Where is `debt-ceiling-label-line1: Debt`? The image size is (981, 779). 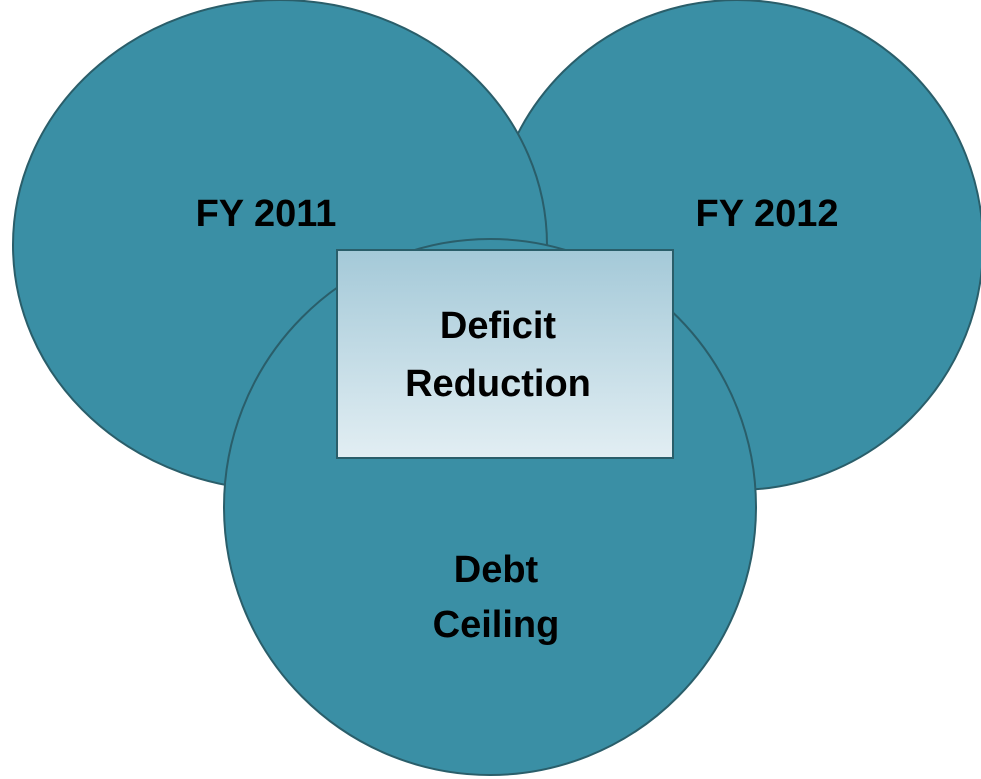
debt-ceiling-label-line1: Debt is located at coordinates (496, 570).